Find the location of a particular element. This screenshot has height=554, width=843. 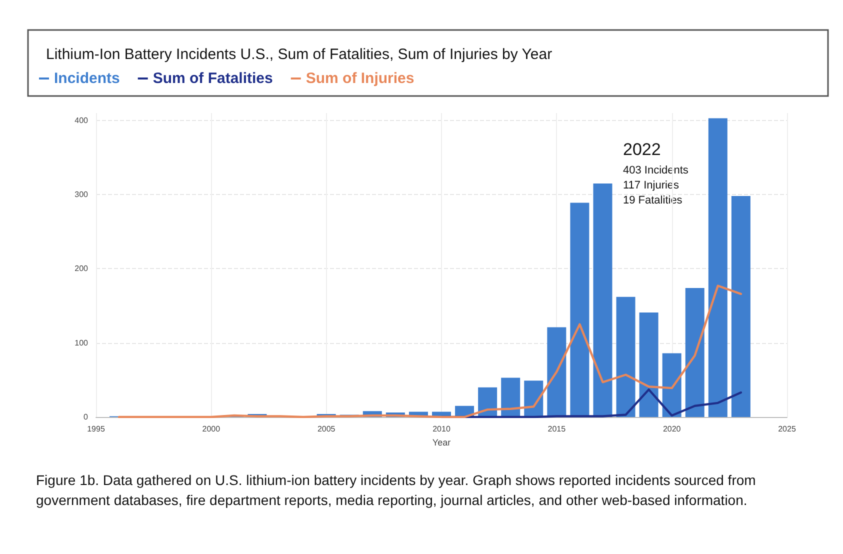

x-axis-title: Year is located at coordinates (441, 442).